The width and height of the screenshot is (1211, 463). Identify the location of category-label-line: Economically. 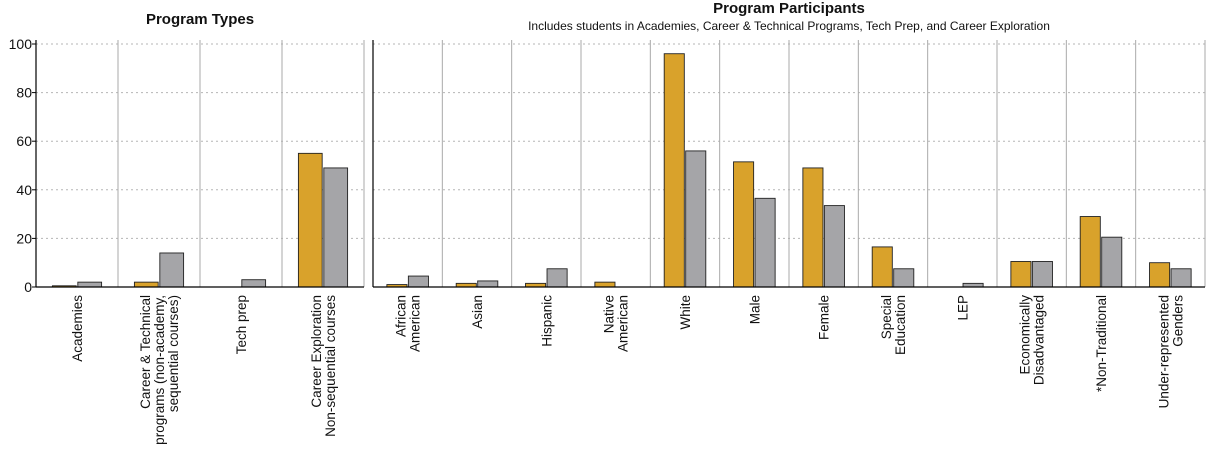
(1025, 335).